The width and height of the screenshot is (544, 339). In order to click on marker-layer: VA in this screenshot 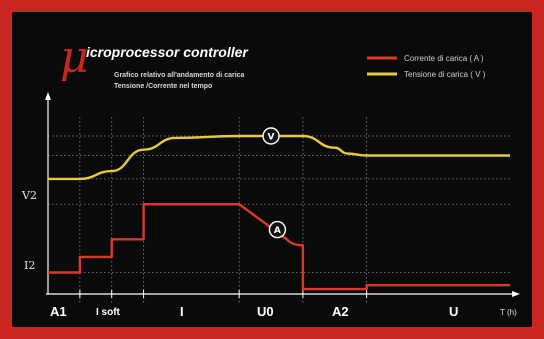, I will do `click(274, 183)`.